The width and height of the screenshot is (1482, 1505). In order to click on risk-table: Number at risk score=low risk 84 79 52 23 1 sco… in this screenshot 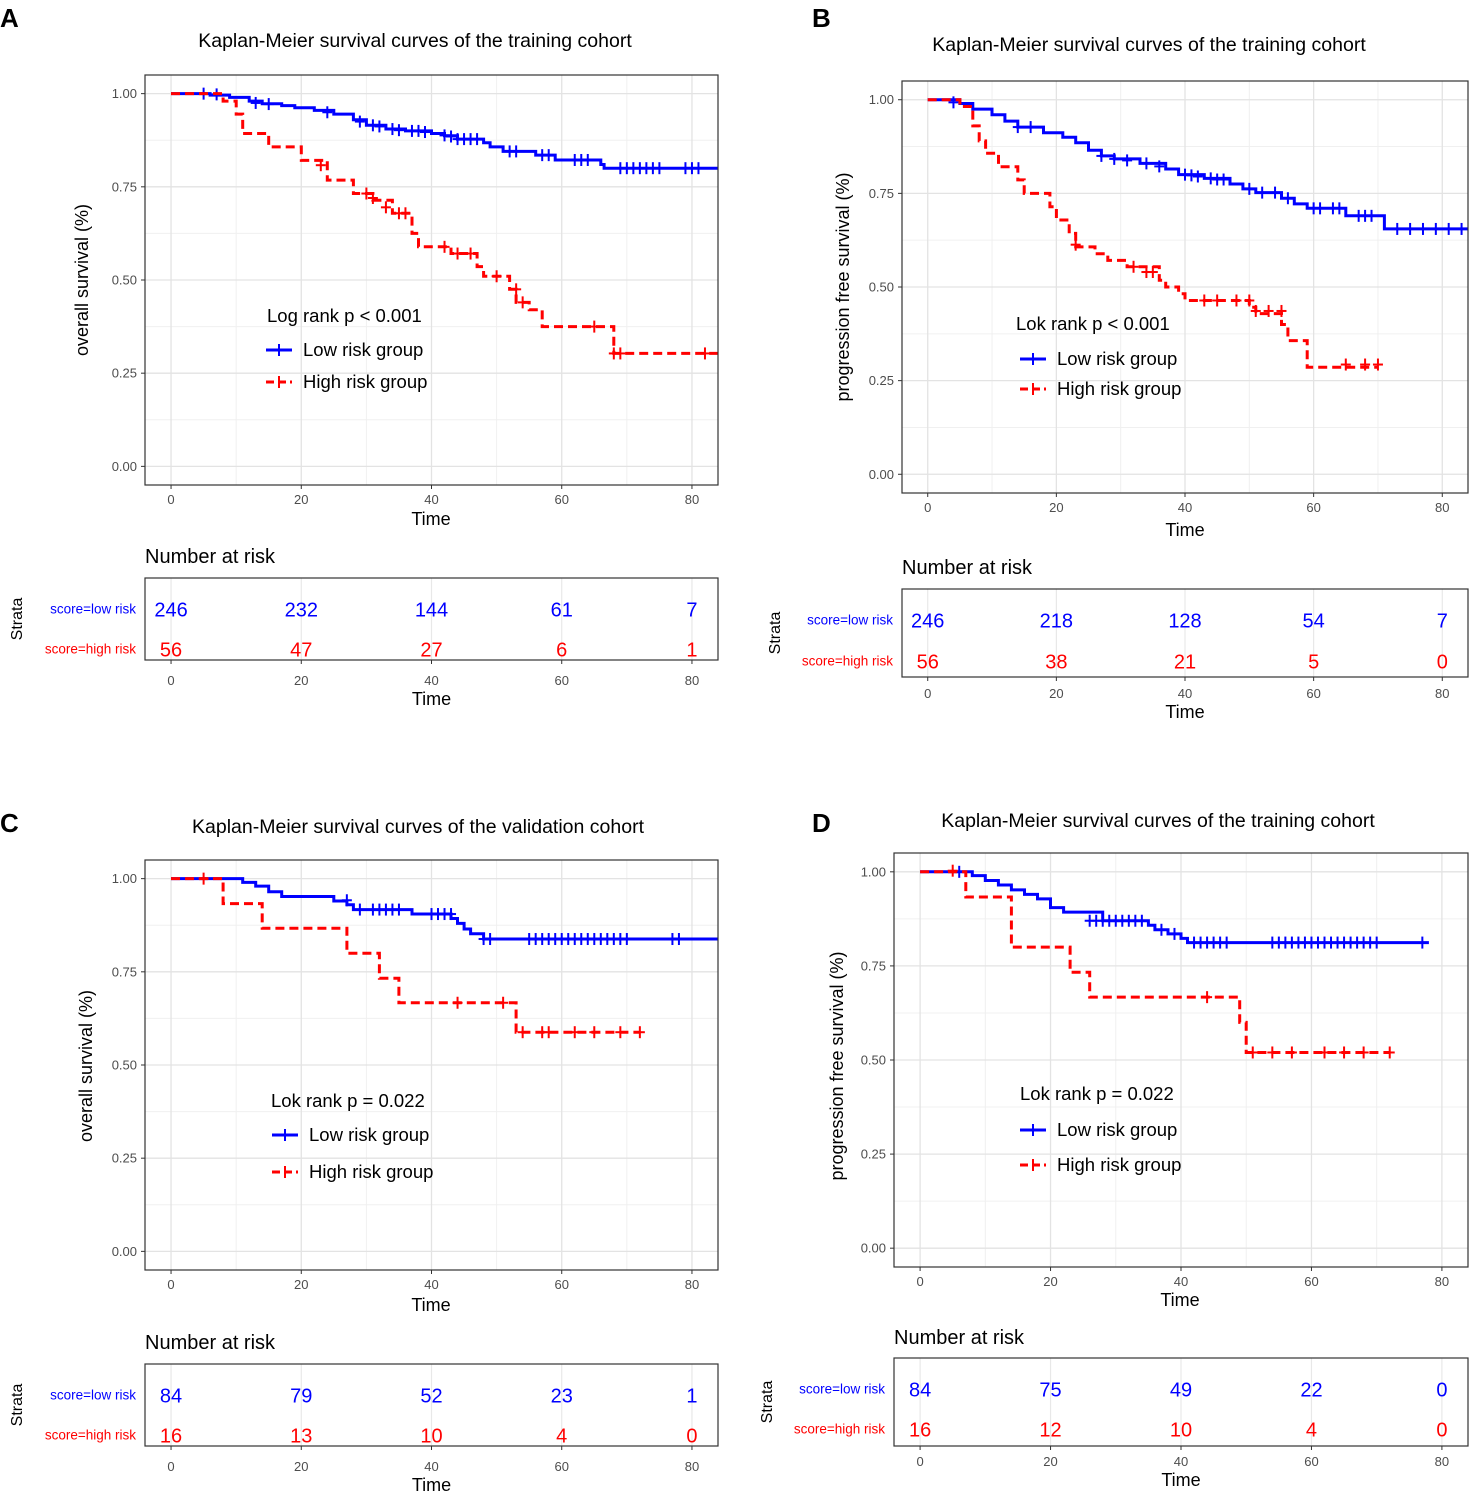, I will do `click(364, 1413)`.